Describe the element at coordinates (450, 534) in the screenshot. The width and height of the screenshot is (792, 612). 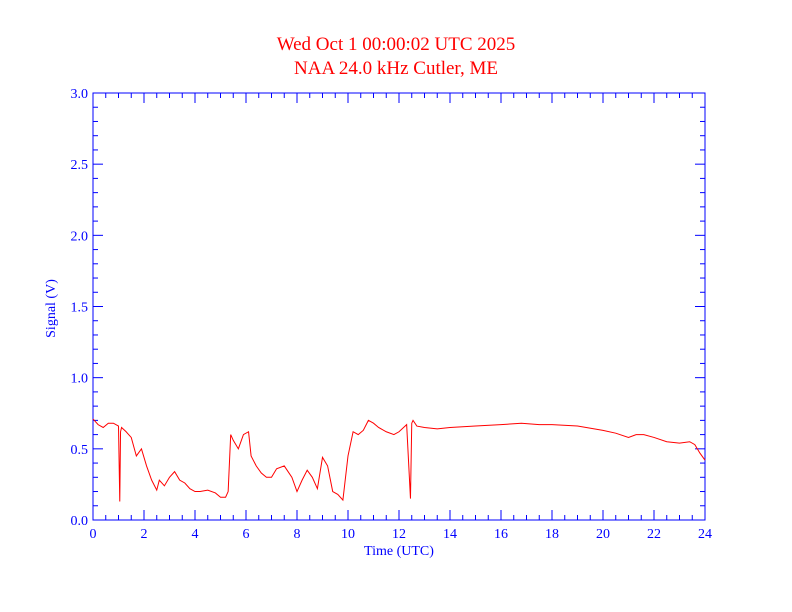
I see `x-tick-label: 14` at that location.